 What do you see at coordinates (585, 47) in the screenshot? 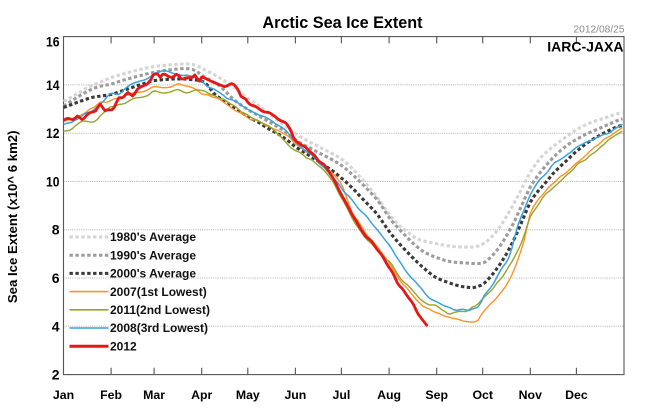
I see `svg-text: IARC-JAXA` at bounding box center [585, 47].